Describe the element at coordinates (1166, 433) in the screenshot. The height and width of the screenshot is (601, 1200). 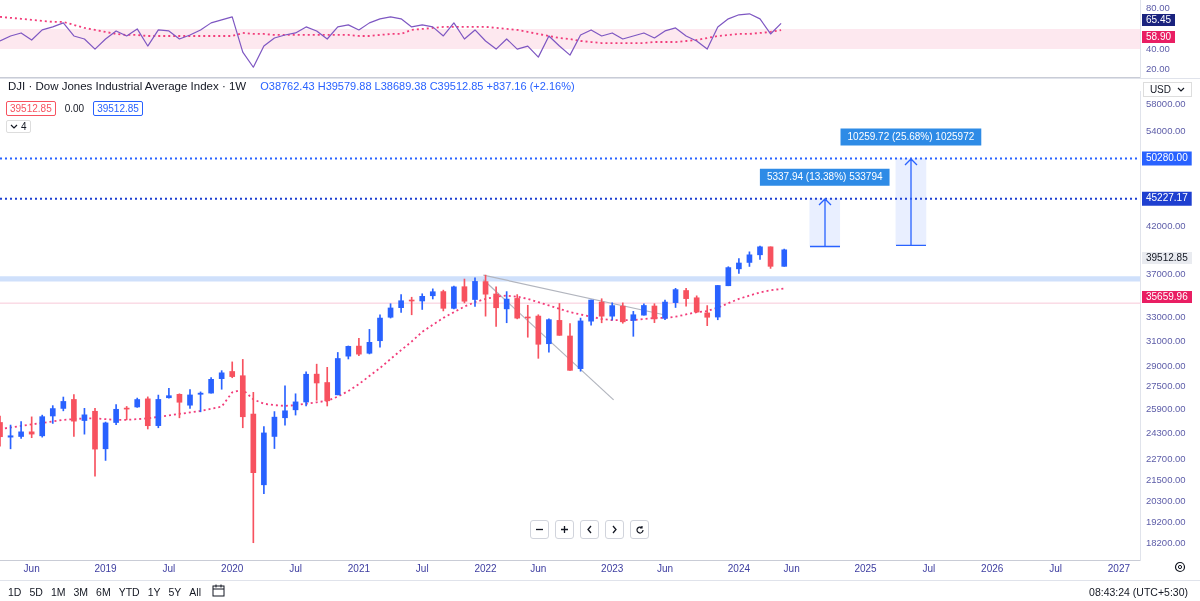
I see `y-tick-label: 24300.00` at that location.